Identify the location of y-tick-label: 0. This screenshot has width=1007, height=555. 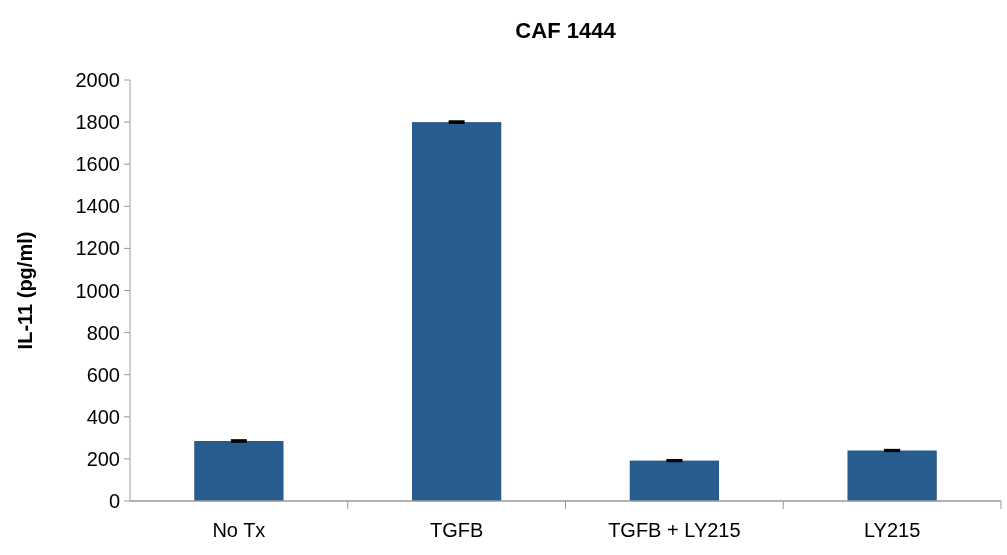
(114, 501).